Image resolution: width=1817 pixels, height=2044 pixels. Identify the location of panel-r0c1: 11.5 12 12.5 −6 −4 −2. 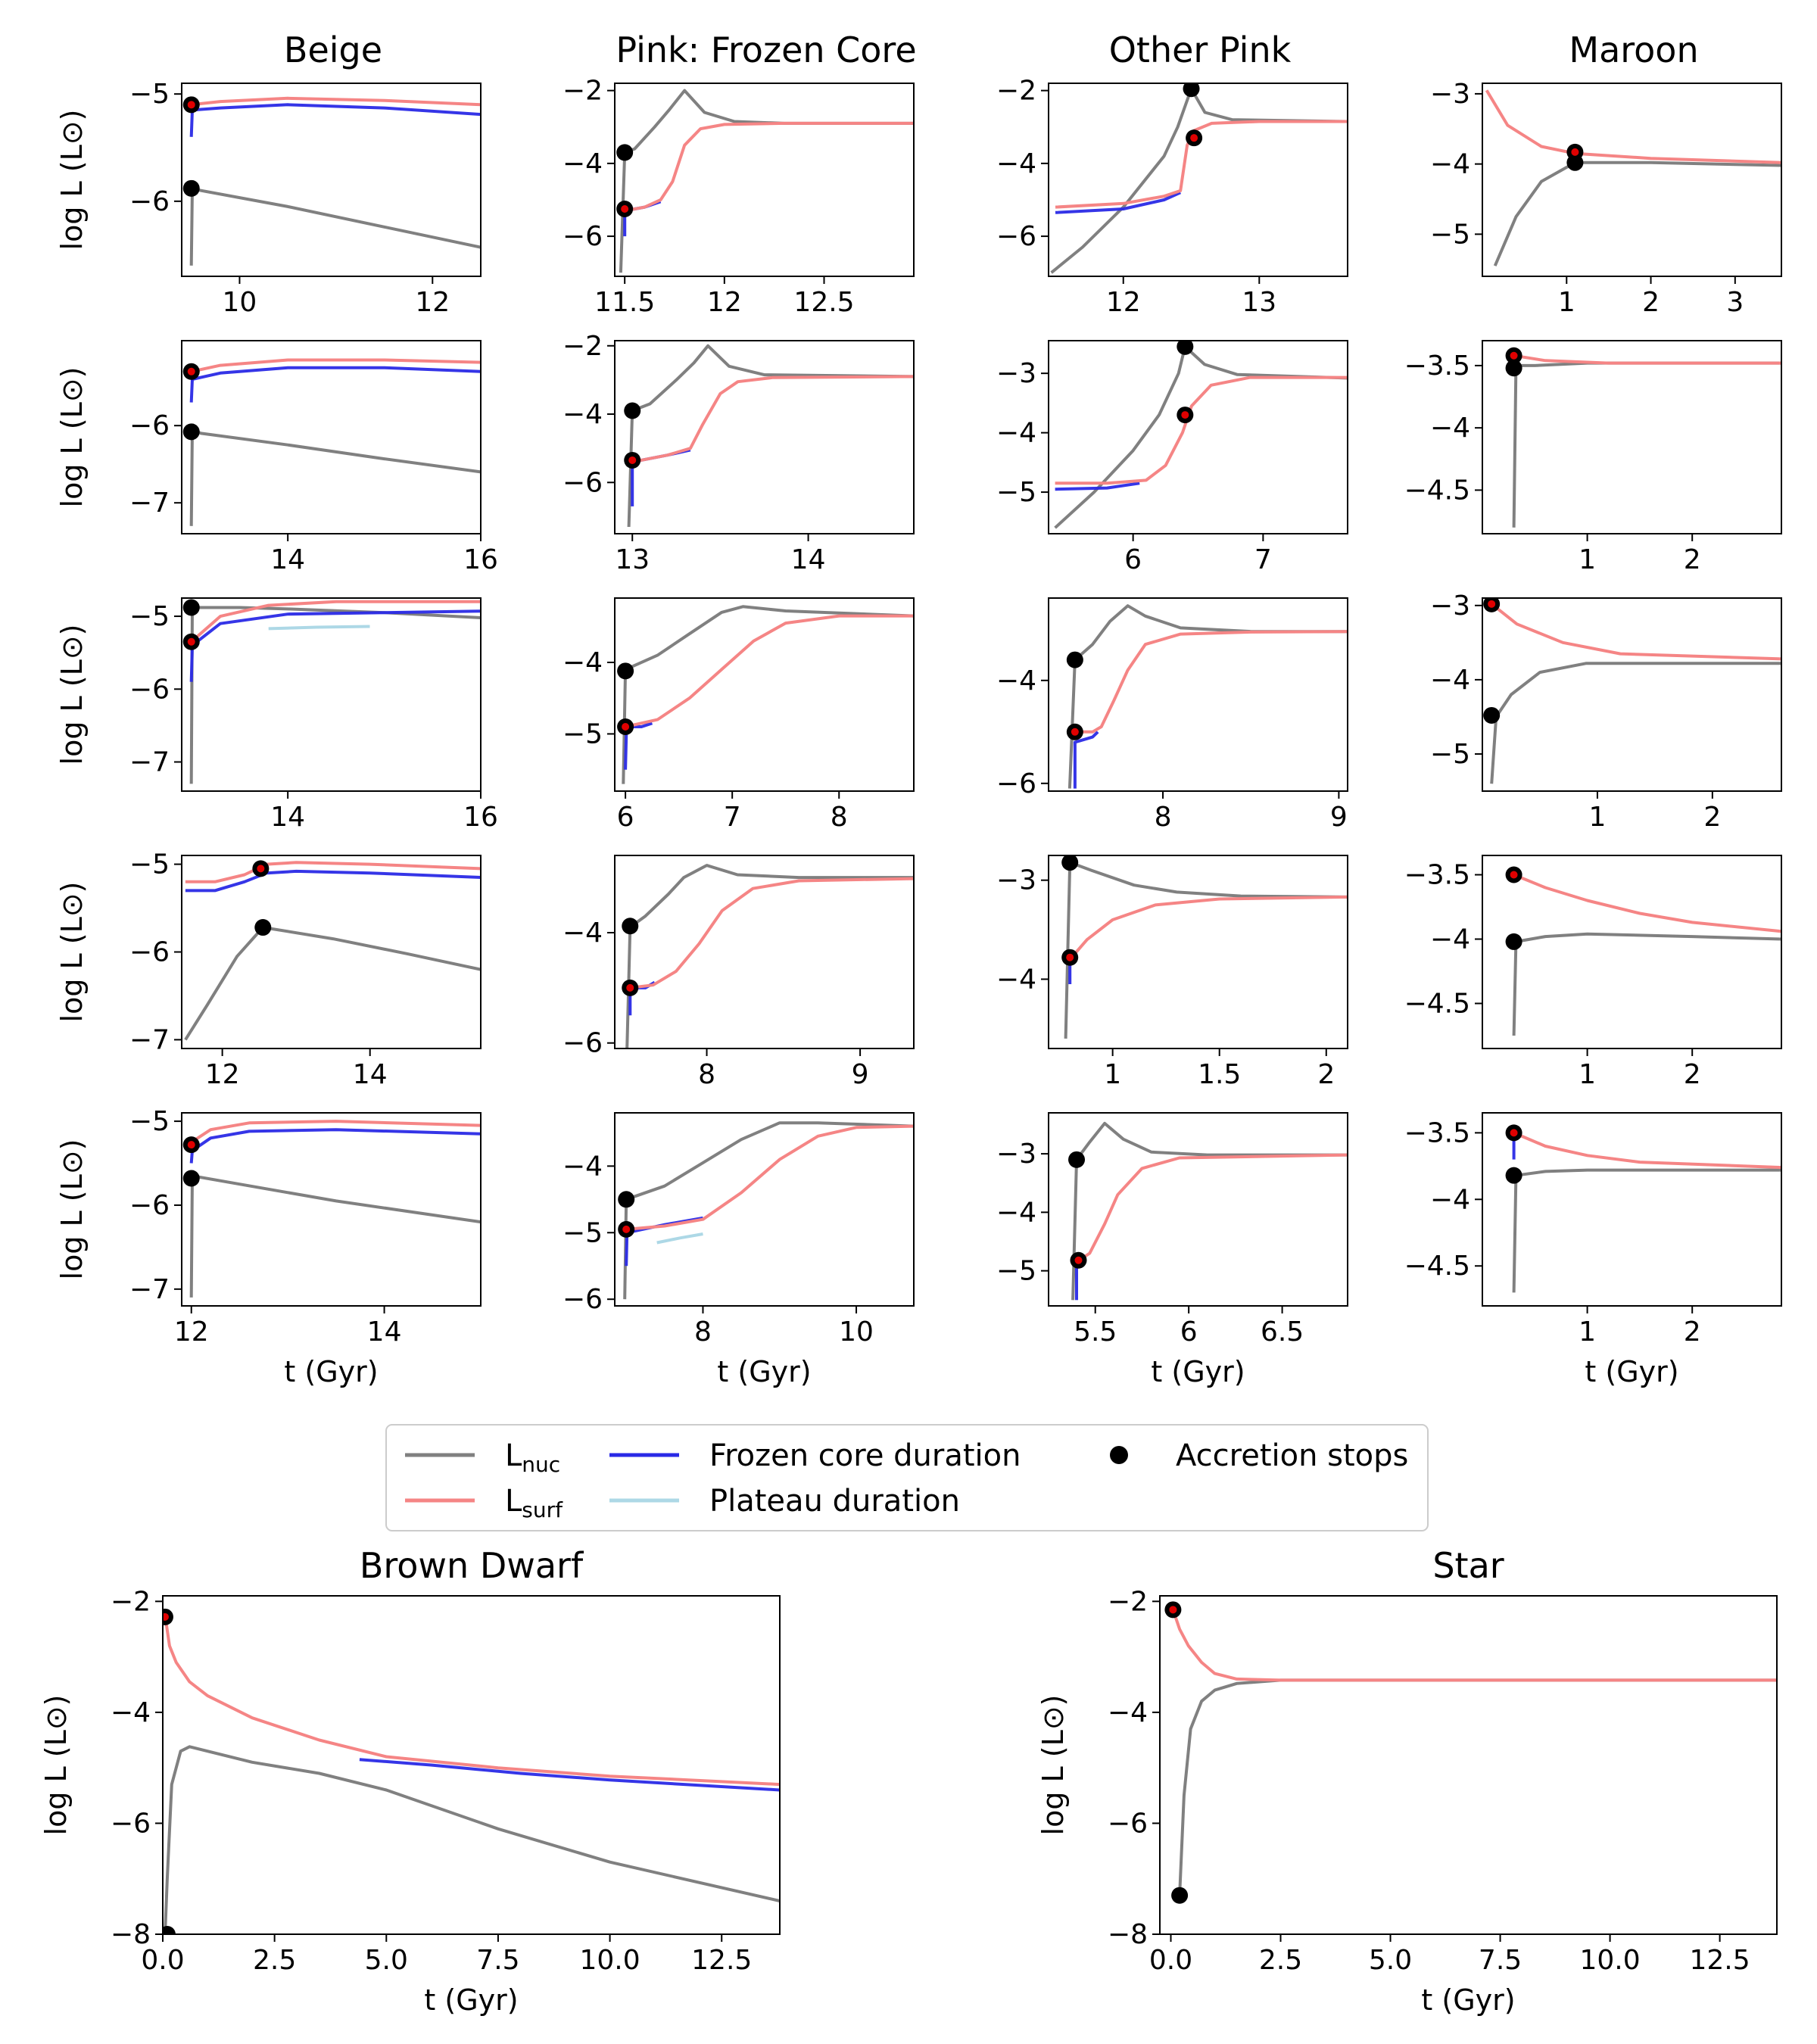
(739, 197).